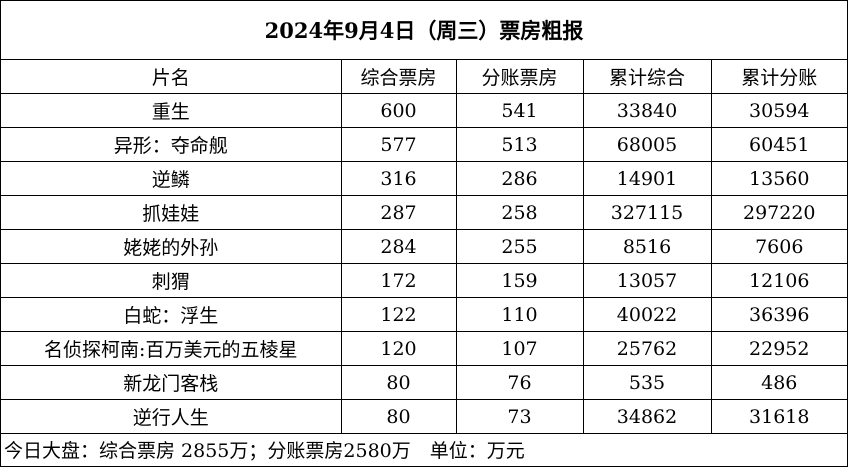 The width and height of the screenshot is (848, 468). What do you see at coordinates (778, 212) in the screenshot?
I see `table-cell: 297220` at bounding box center [778, 212].